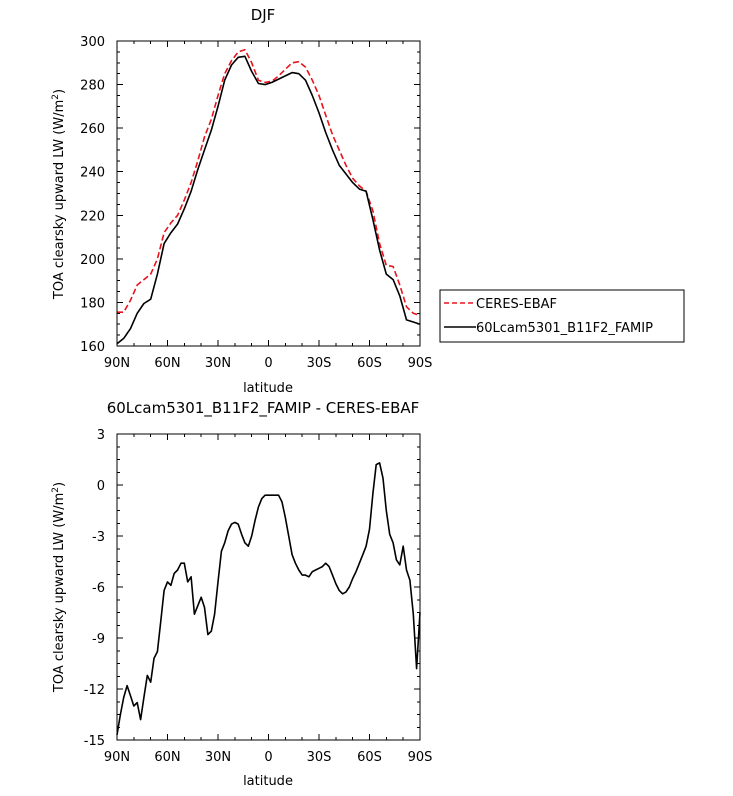  Describe the element at coordinates (98, 588) in the screenshot. I see `y-tick-label: -6` at that location.